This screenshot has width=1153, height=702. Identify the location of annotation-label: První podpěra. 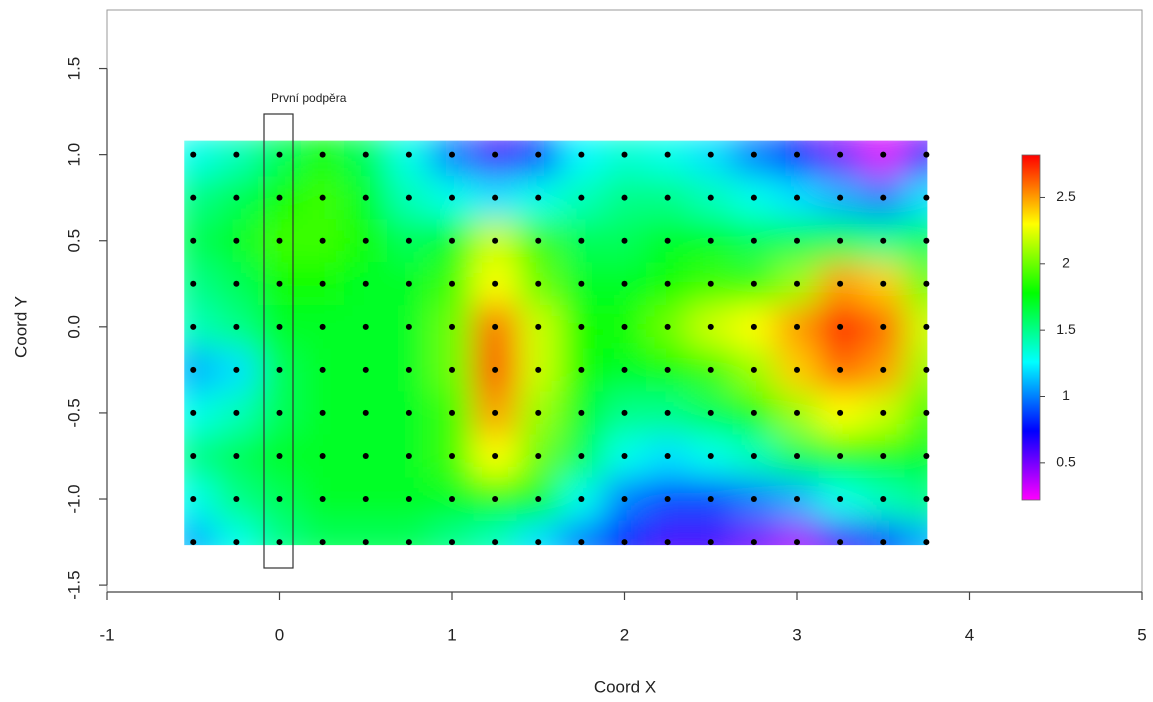
(309, 98).